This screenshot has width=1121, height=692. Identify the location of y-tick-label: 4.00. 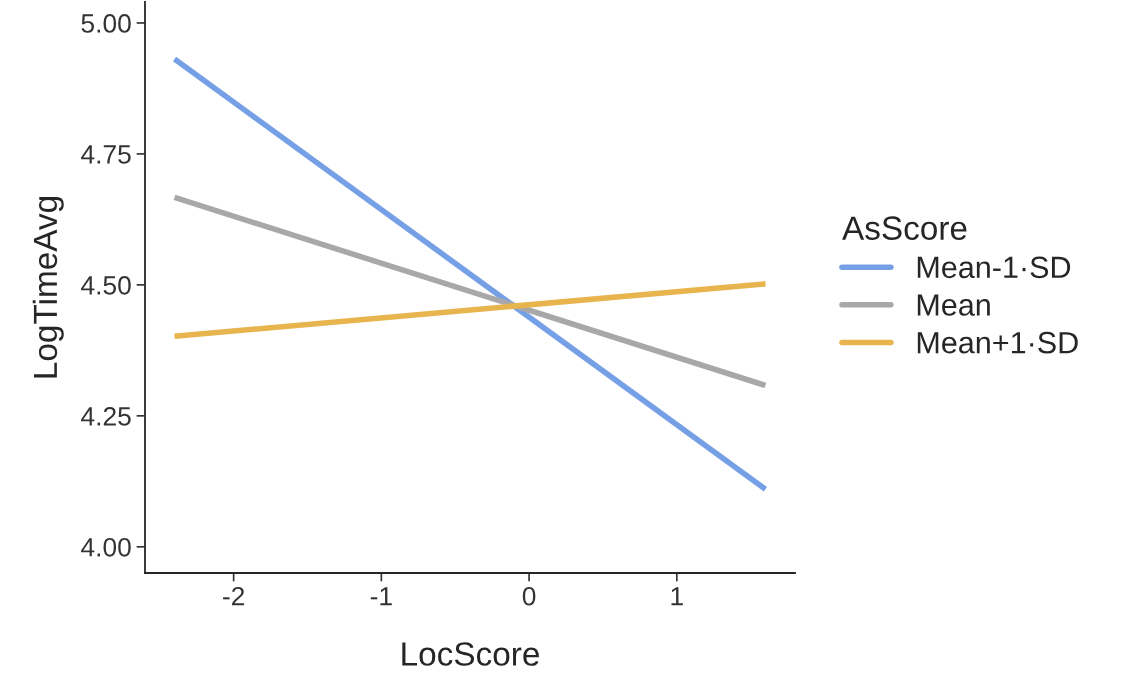
(106, 547).